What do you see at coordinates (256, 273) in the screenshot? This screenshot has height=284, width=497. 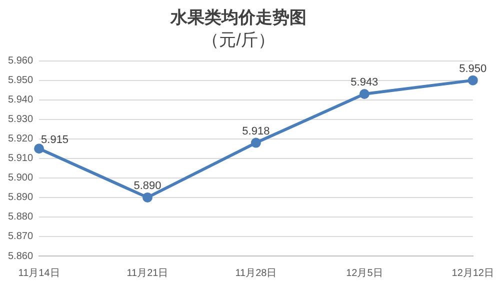 I see `x-tick-label: 11月28日` at bounding box center [256, 273].